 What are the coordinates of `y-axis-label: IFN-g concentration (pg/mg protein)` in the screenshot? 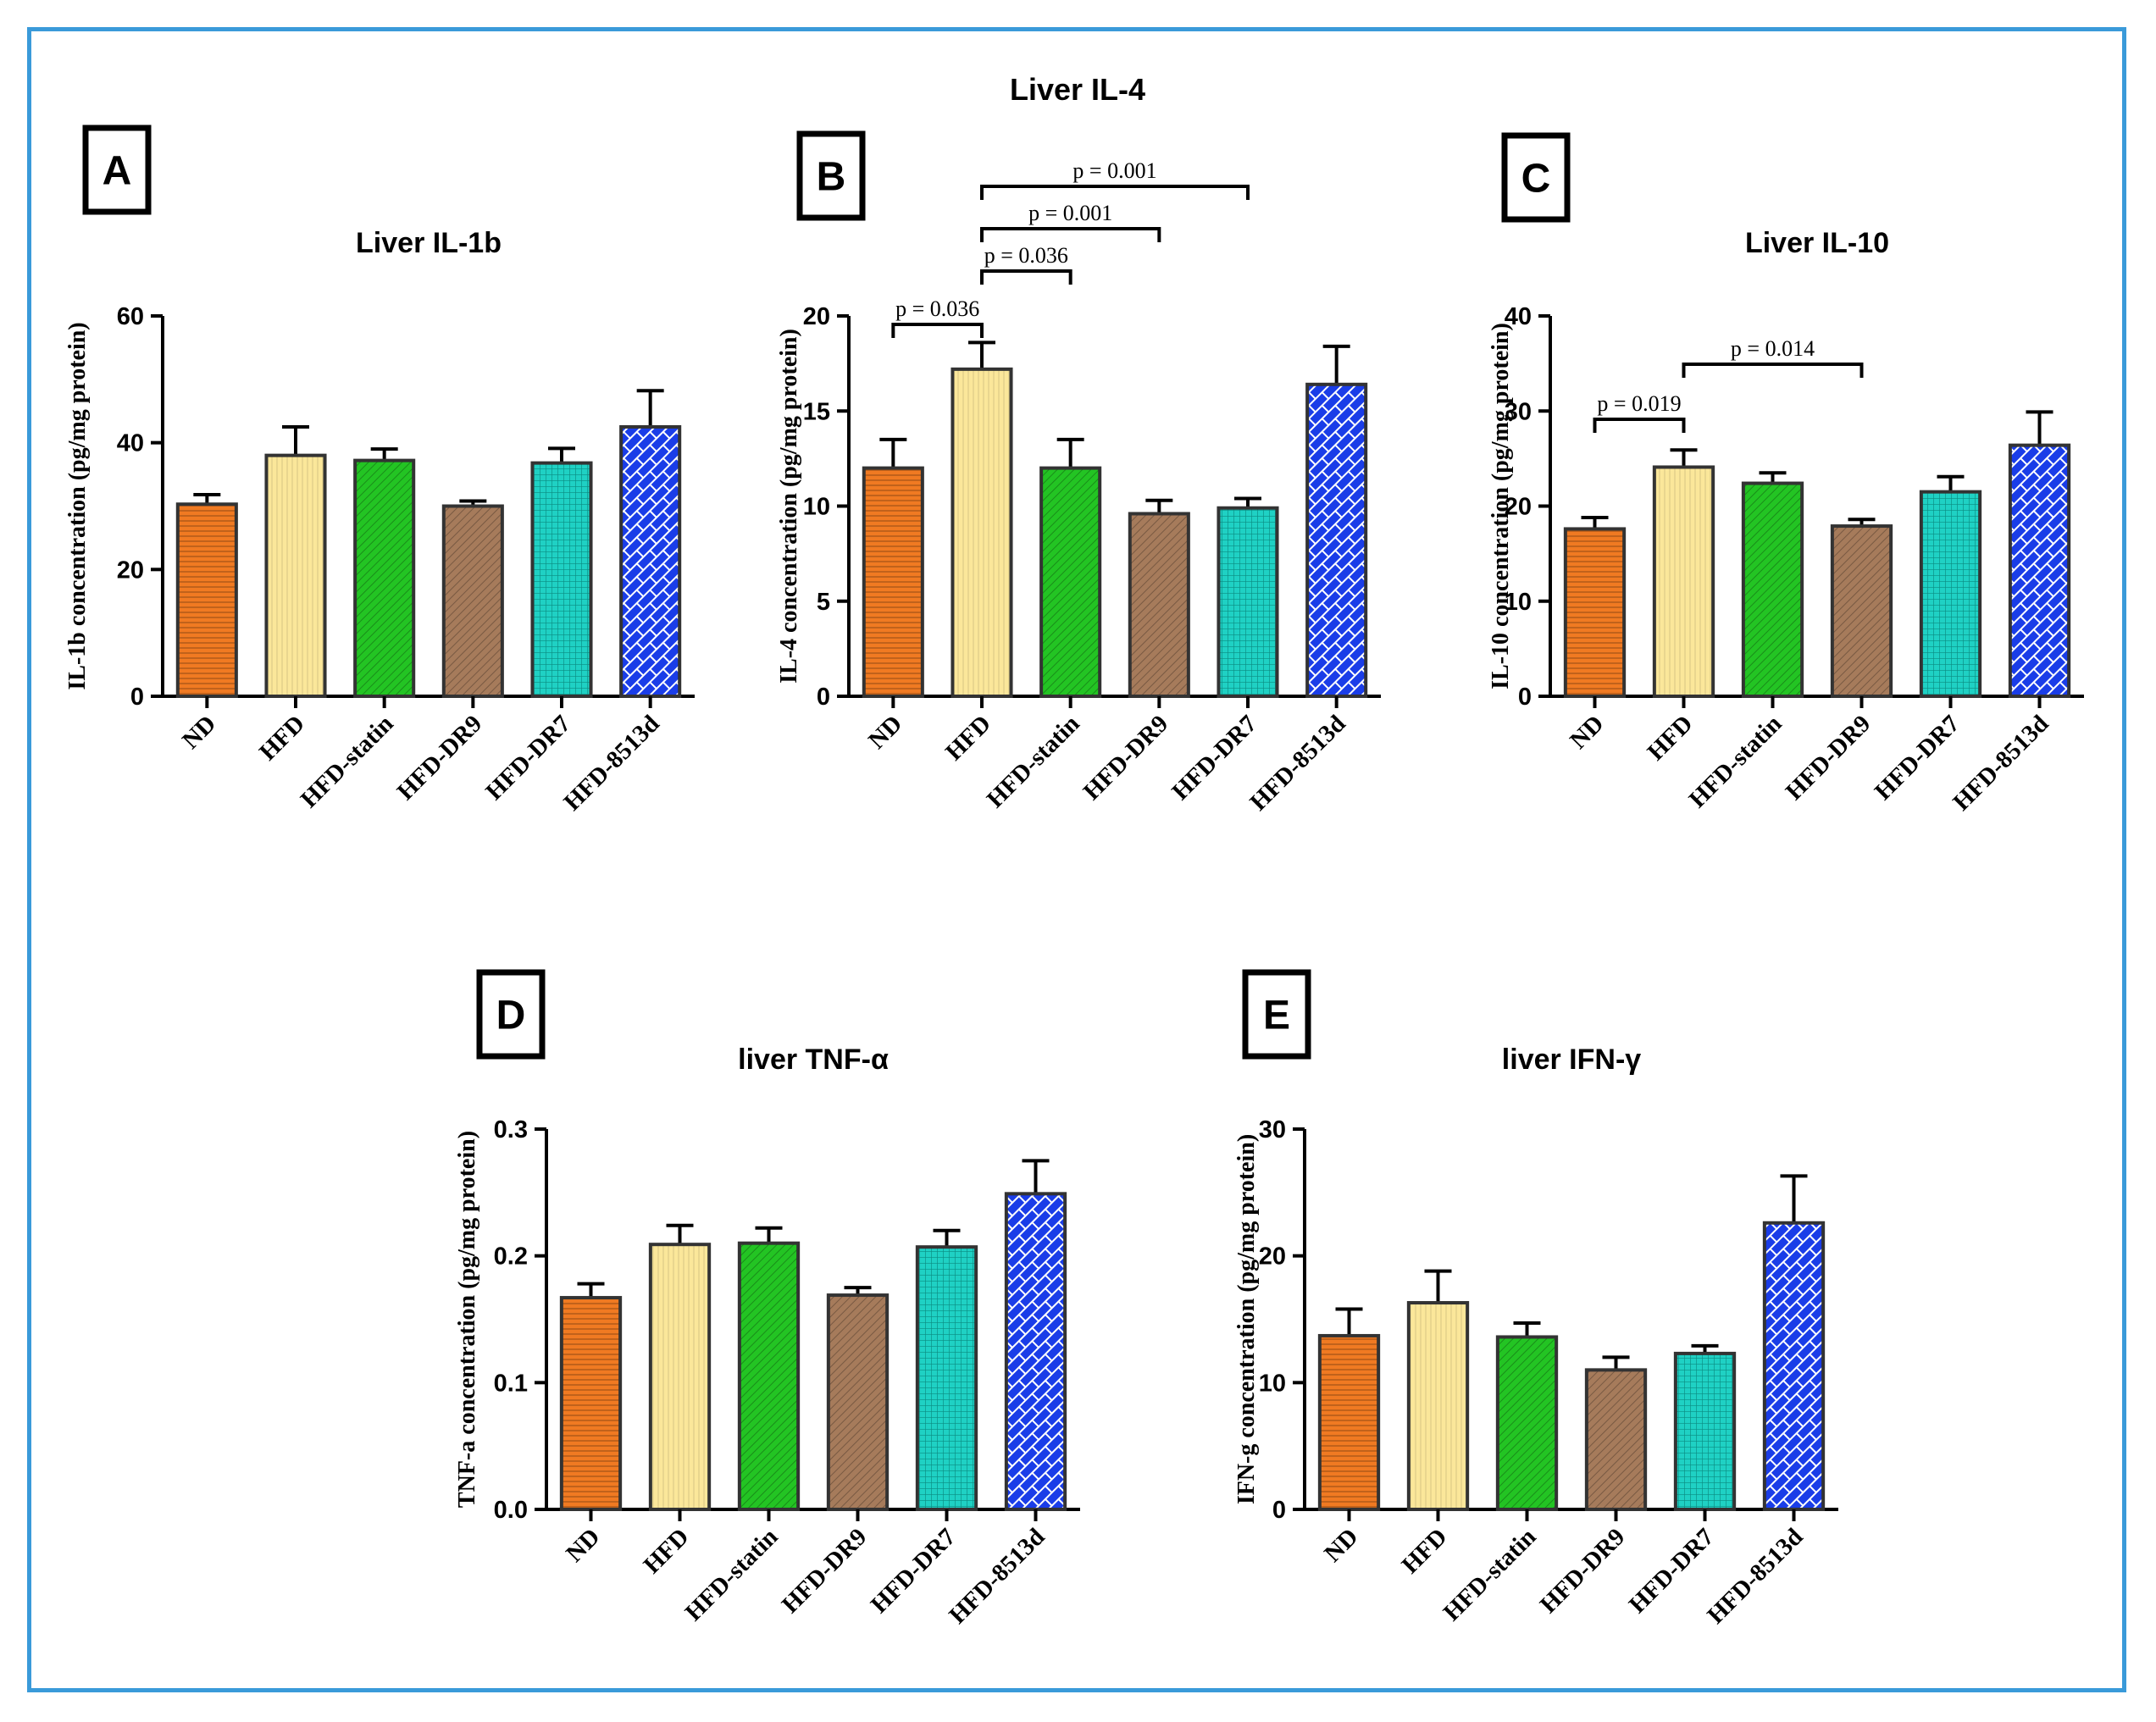 It's located at (1246, 1319).